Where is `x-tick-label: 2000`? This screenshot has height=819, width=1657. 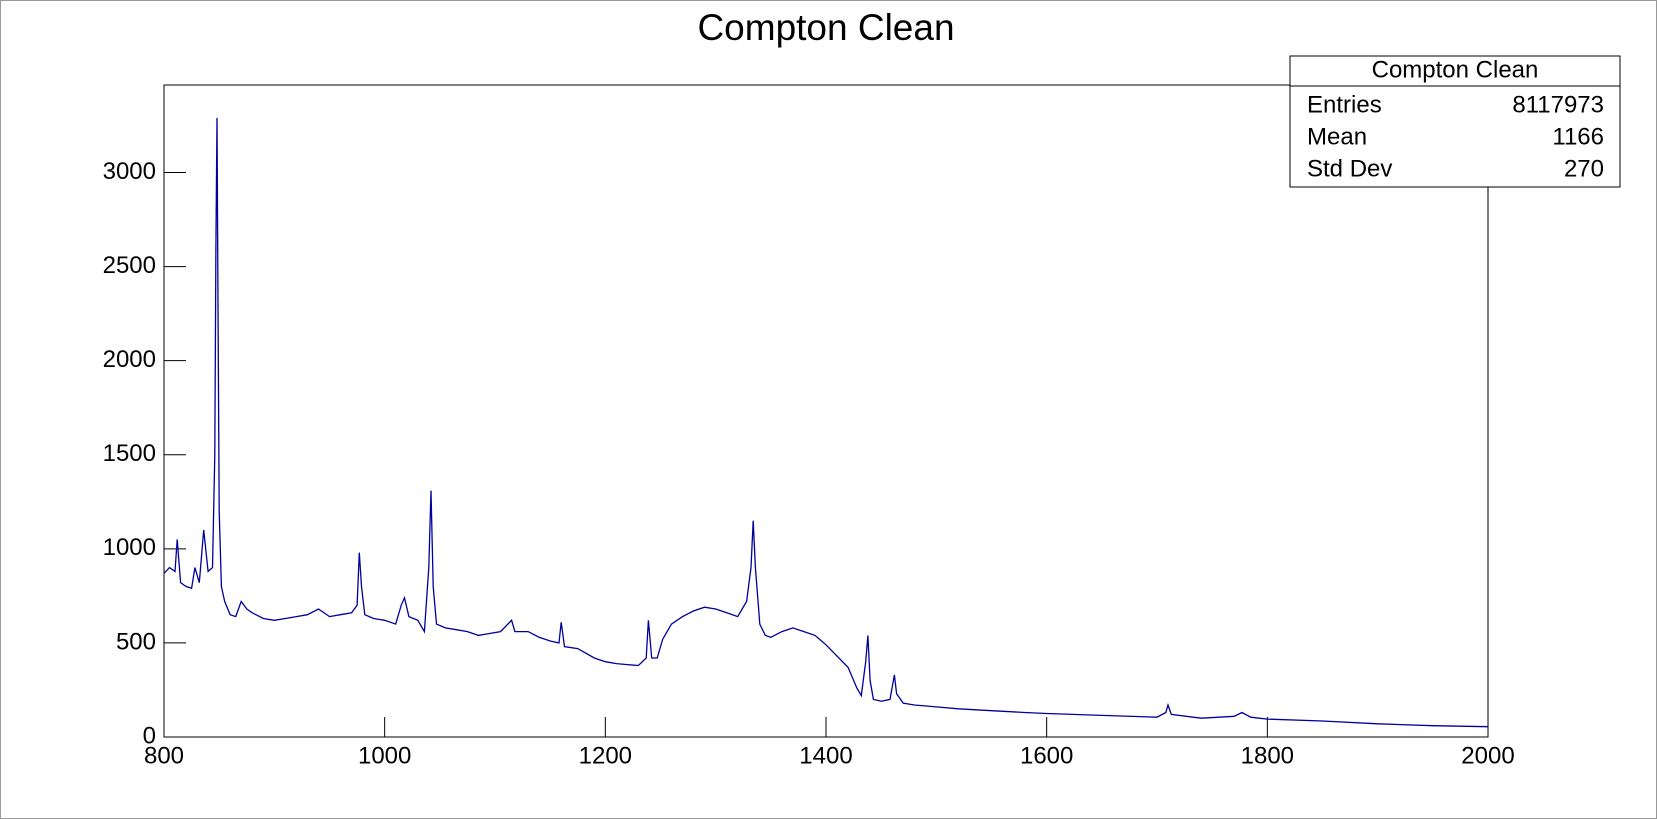
x-tick-label: 2000 is located at coordinates (1487, 755).